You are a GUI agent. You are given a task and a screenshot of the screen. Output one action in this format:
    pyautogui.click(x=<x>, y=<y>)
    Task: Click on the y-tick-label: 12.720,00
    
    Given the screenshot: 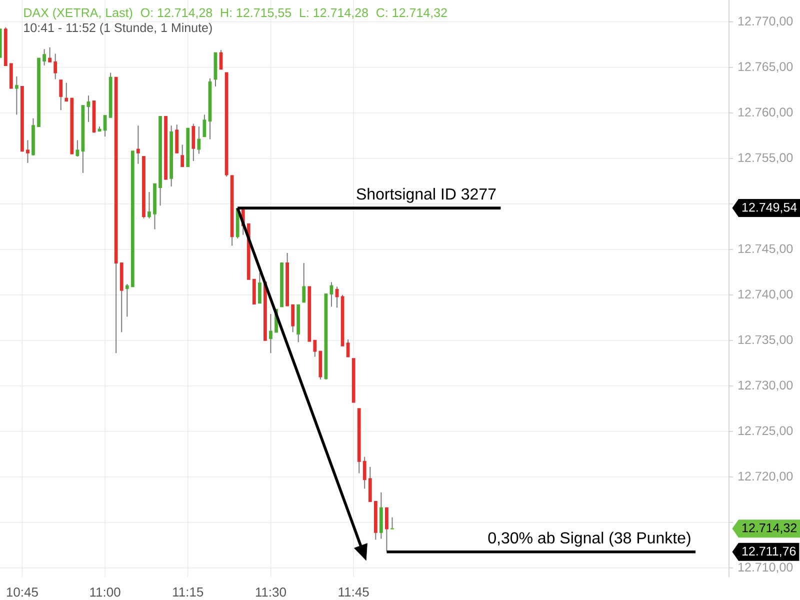 What is the action you would take?
    pyautogui.click(x=765, y=477)
    